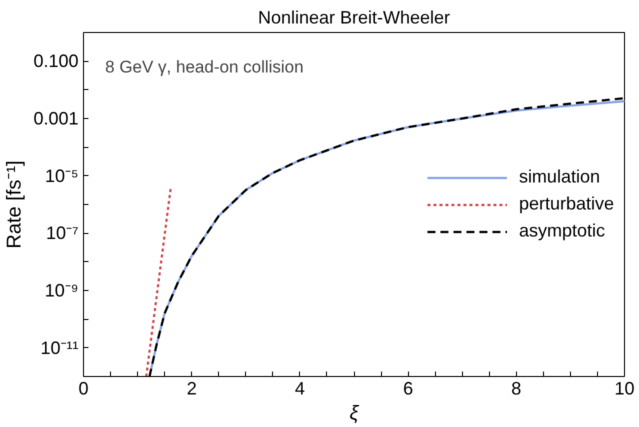  I want to click on y-tick-label: 10⁻⁵, so click(61, 176).